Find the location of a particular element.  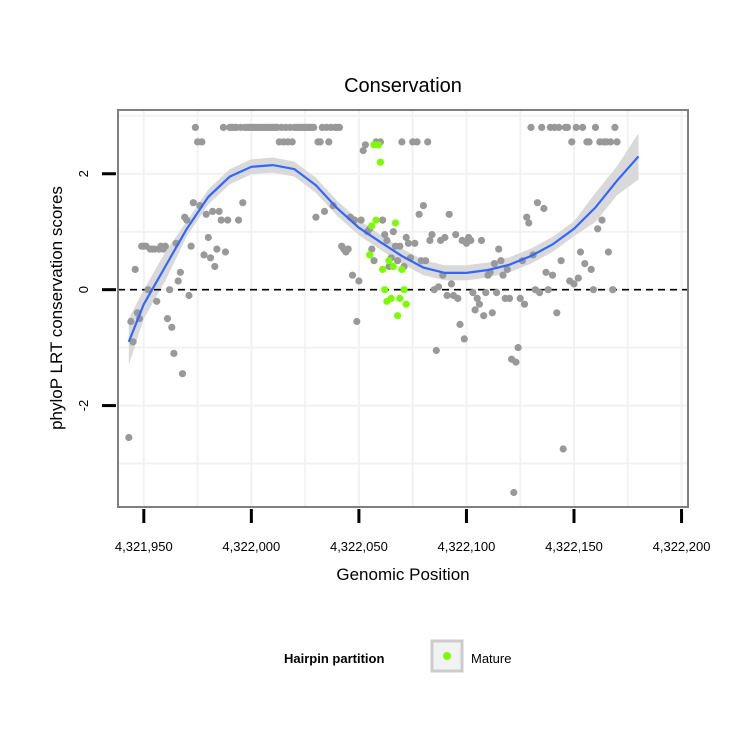

y-tick-label: 0 is located at coordinates (83, 289).